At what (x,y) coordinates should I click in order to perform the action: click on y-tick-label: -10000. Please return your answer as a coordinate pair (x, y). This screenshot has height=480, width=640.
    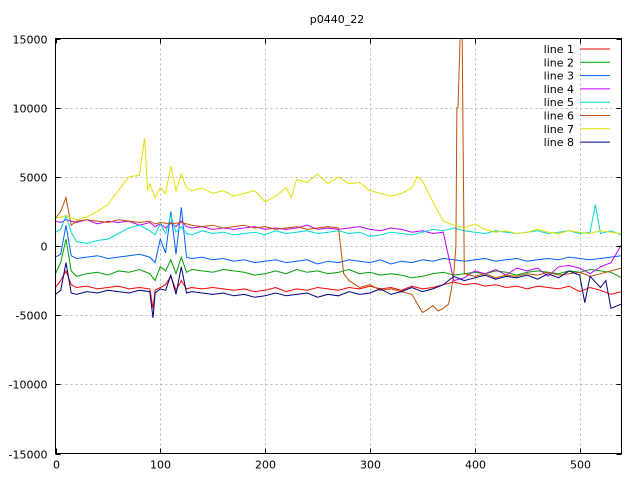
    Looking at the image, I should click on (28, 385).